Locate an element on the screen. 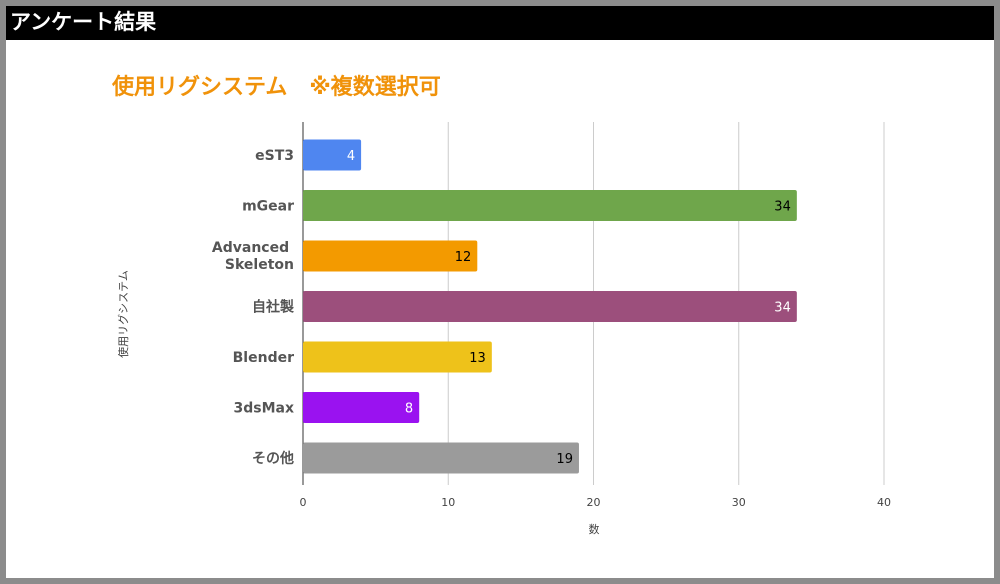 The height and width of the screenshot is (584, 1000). x-tick-label: 0 is located at coordinates (303, 502).